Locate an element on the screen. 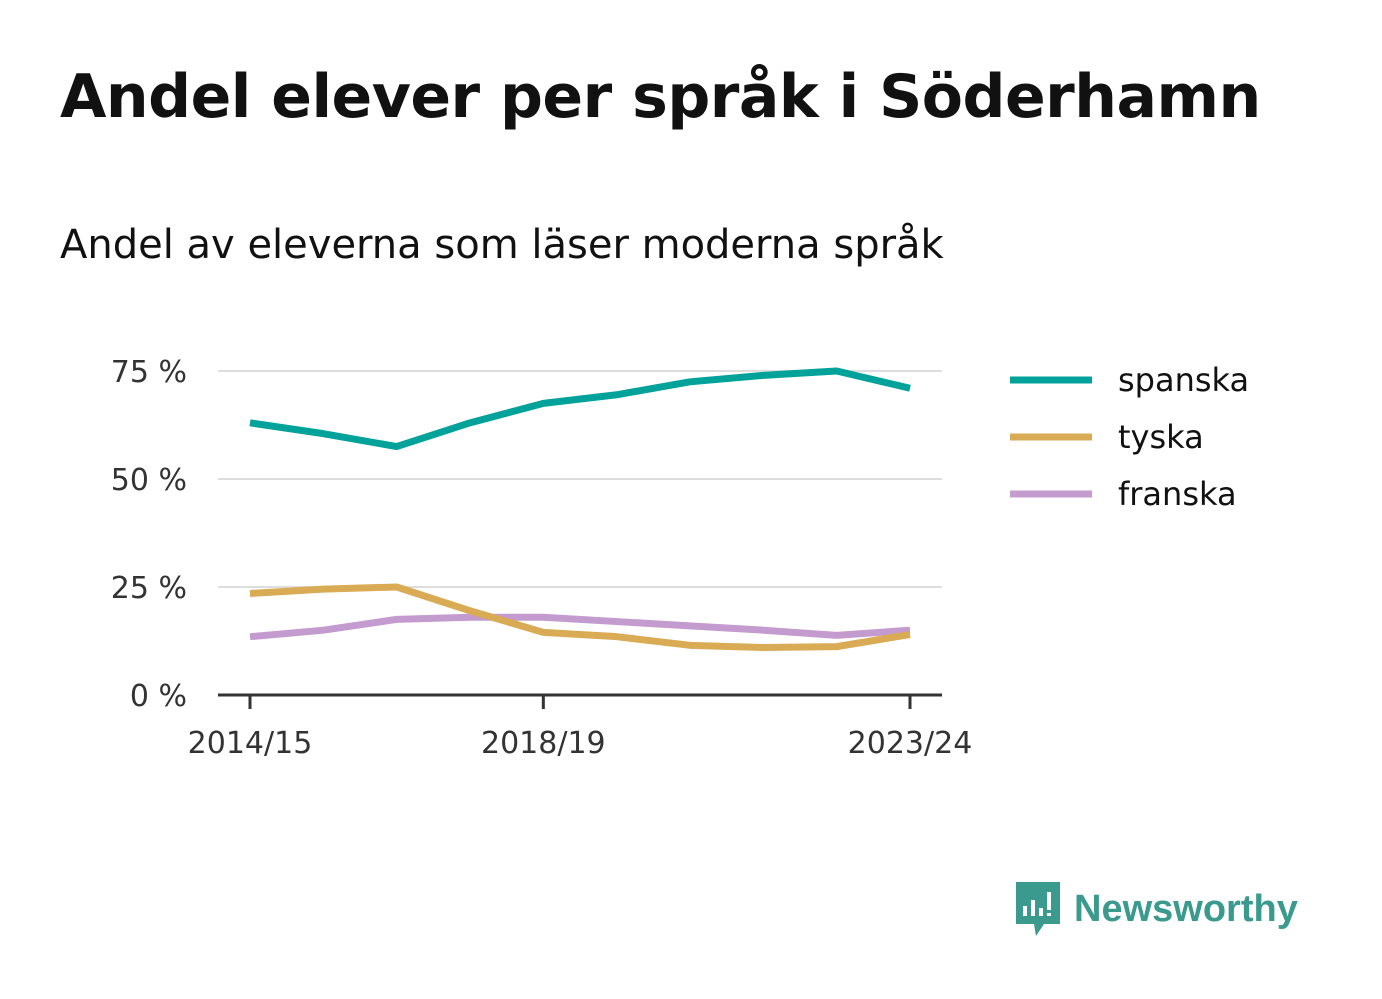 The height and width of the screenshot is (999, 1382). brand-logo: Newsworthy is located at coordinates (1155, 909).